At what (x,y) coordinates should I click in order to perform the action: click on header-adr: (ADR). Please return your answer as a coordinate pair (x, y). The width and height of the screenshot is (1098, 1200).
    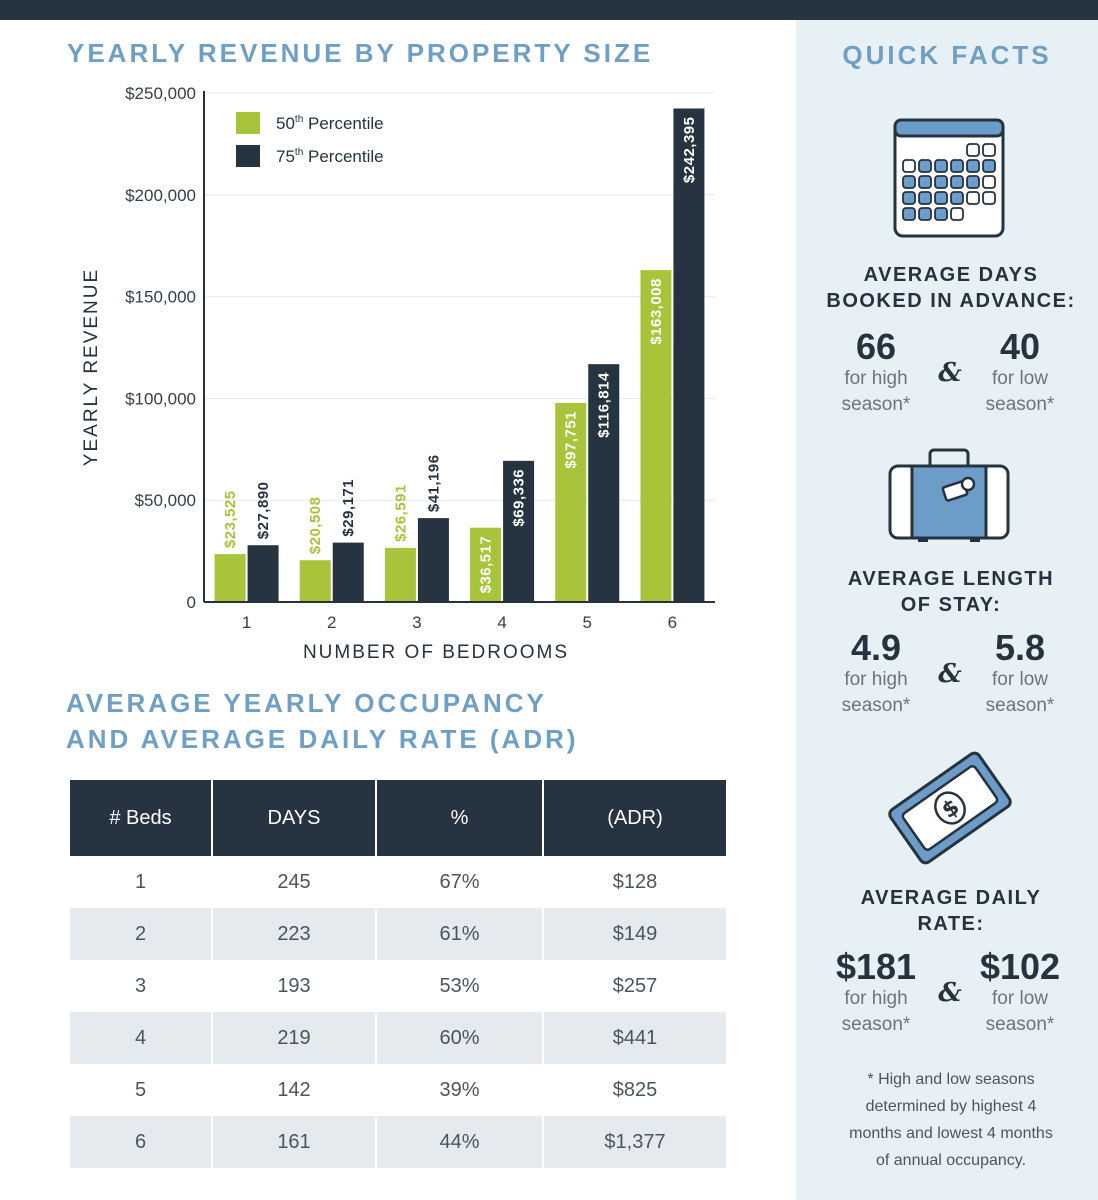
    Looking at the image, I should click on (635, 818).